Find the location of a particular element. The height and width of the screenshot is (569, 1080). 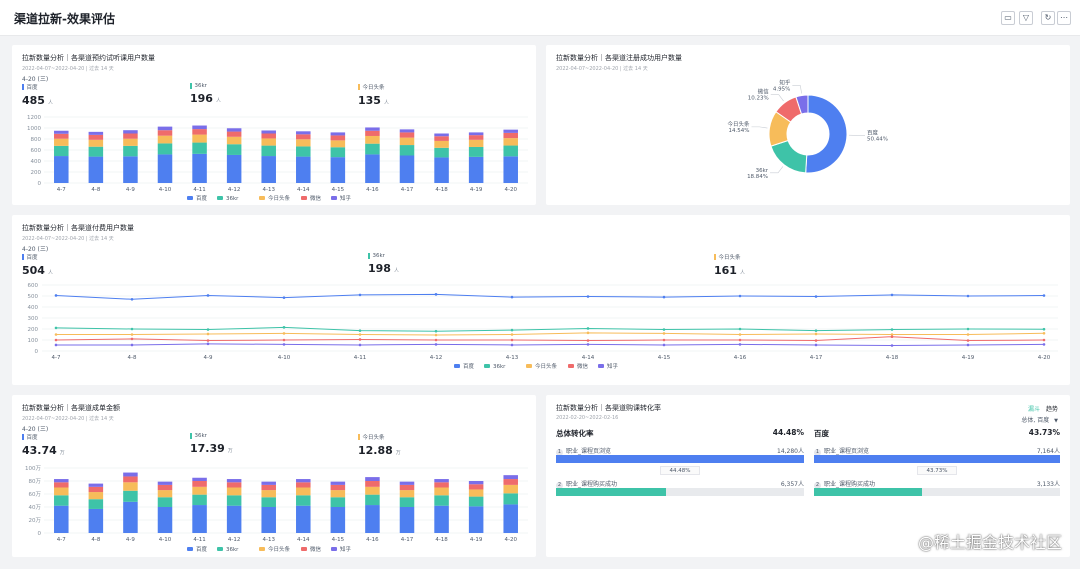

x-tick-label: 4-19 is located at coordinates (476, 190).